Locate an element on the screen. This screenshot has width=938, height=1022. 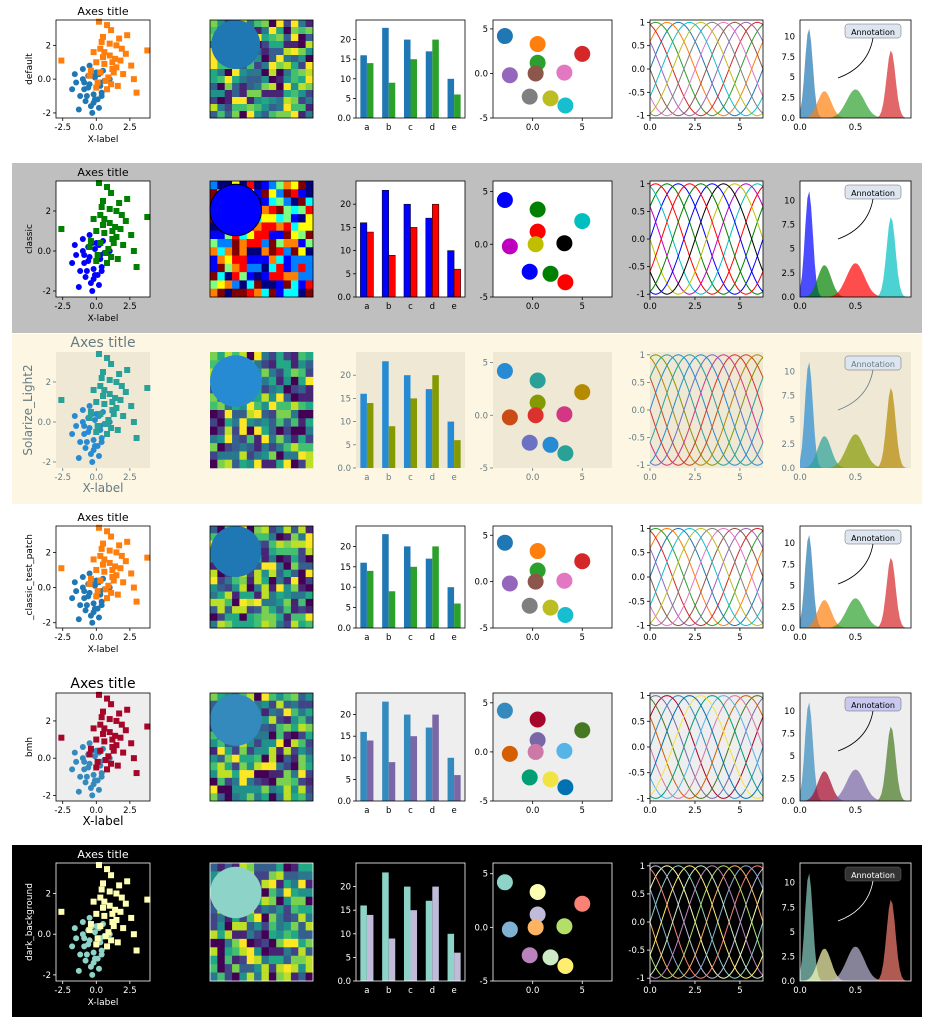
y-tick-label: 10 is located at coordinates (789, 37).